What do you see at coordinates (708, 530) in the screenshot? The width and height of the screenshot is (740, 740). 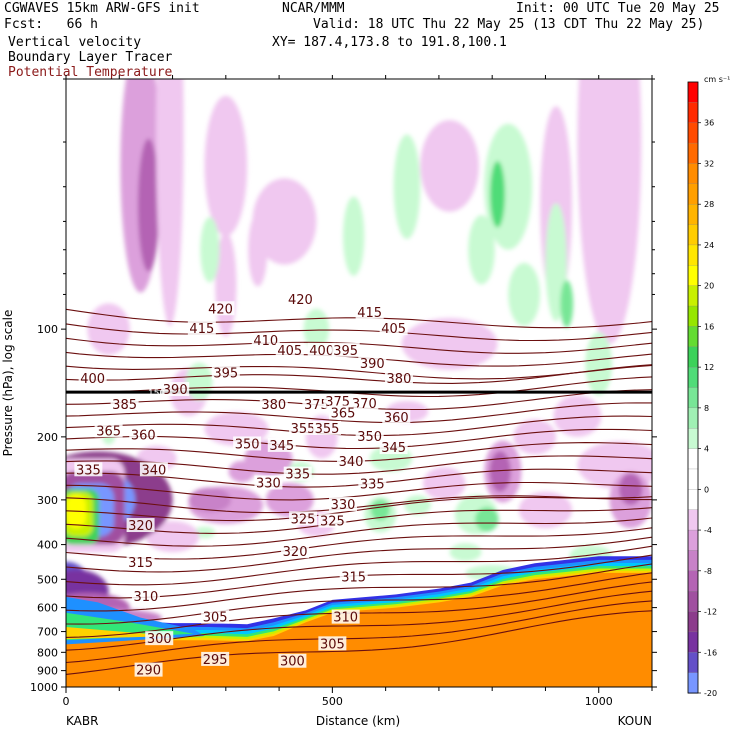 I see `colorbar-tick-label: -4` at bounding box center [708, 530].